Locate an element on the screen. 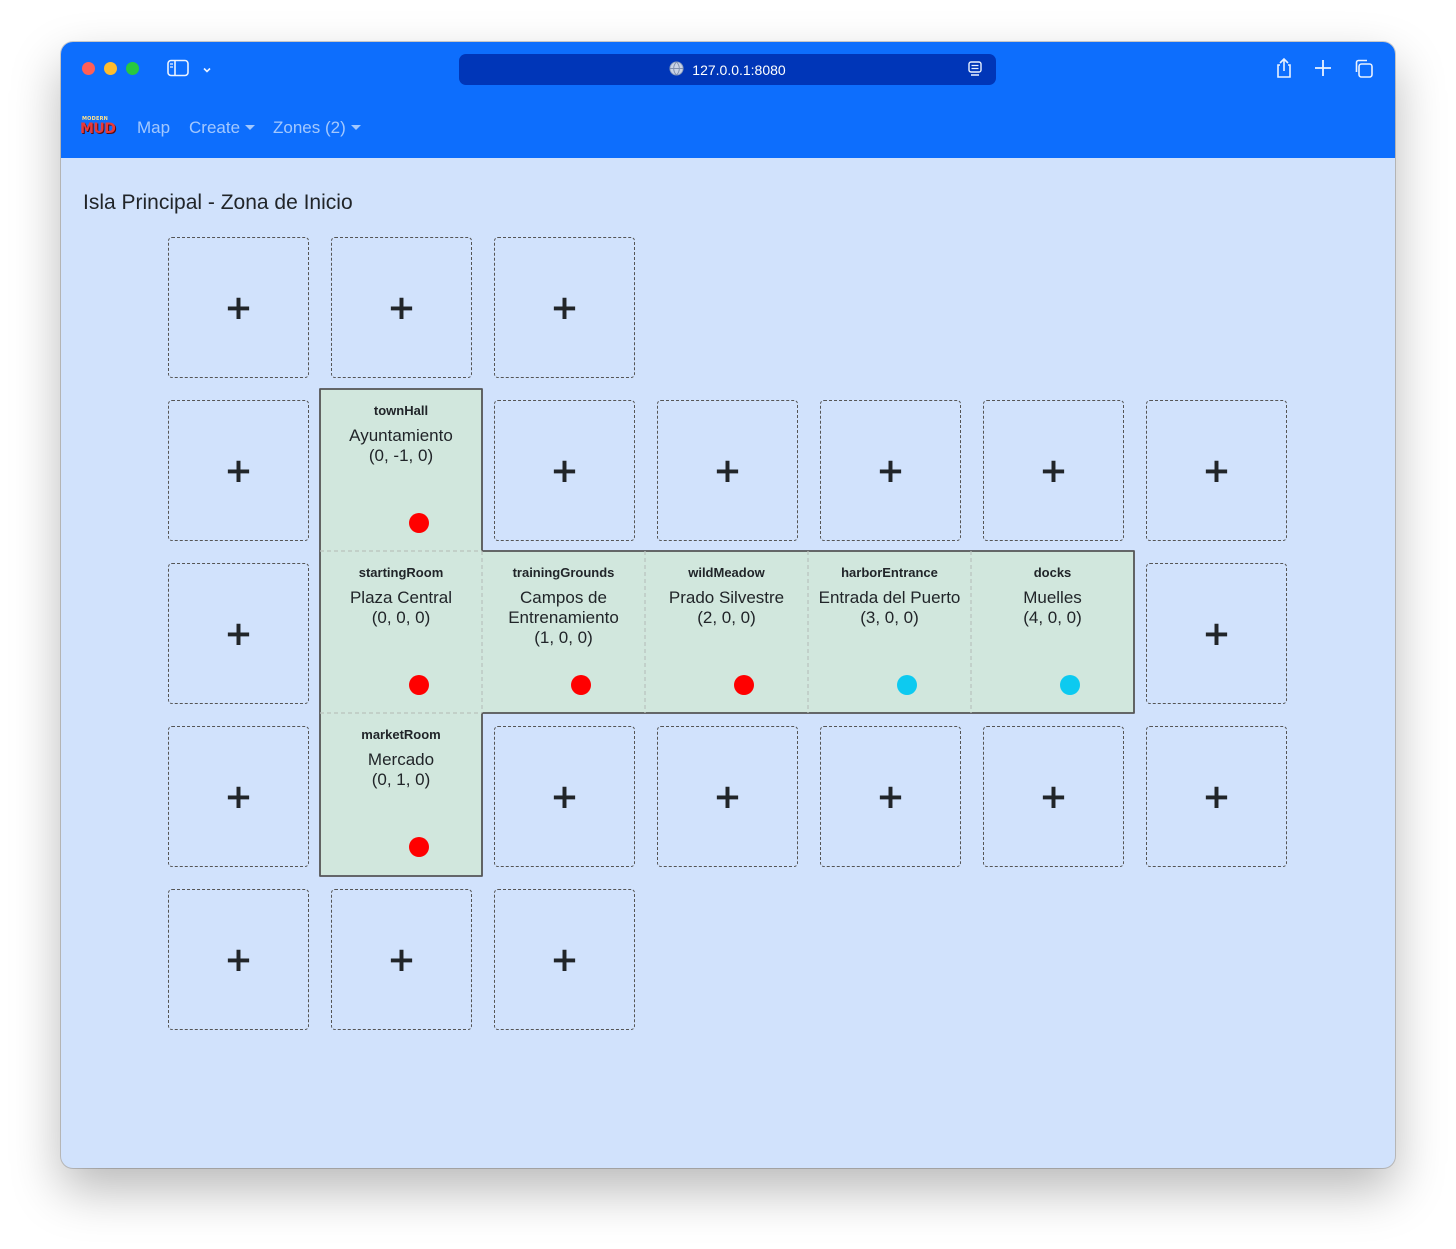 This screenshot has height=1249, width=1456. nav-zones-label: Zones (2) is located at coordinates (309, 127).